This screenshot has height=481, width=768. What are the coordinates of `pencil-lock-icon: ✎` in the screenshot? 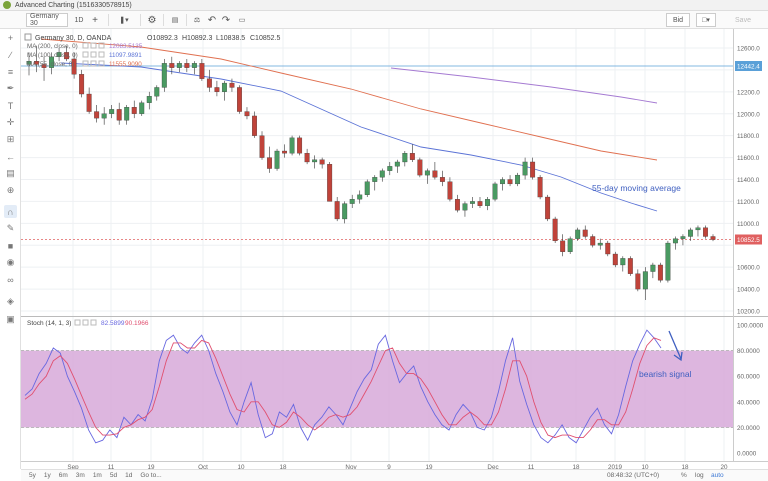 It's located at (10, 228).